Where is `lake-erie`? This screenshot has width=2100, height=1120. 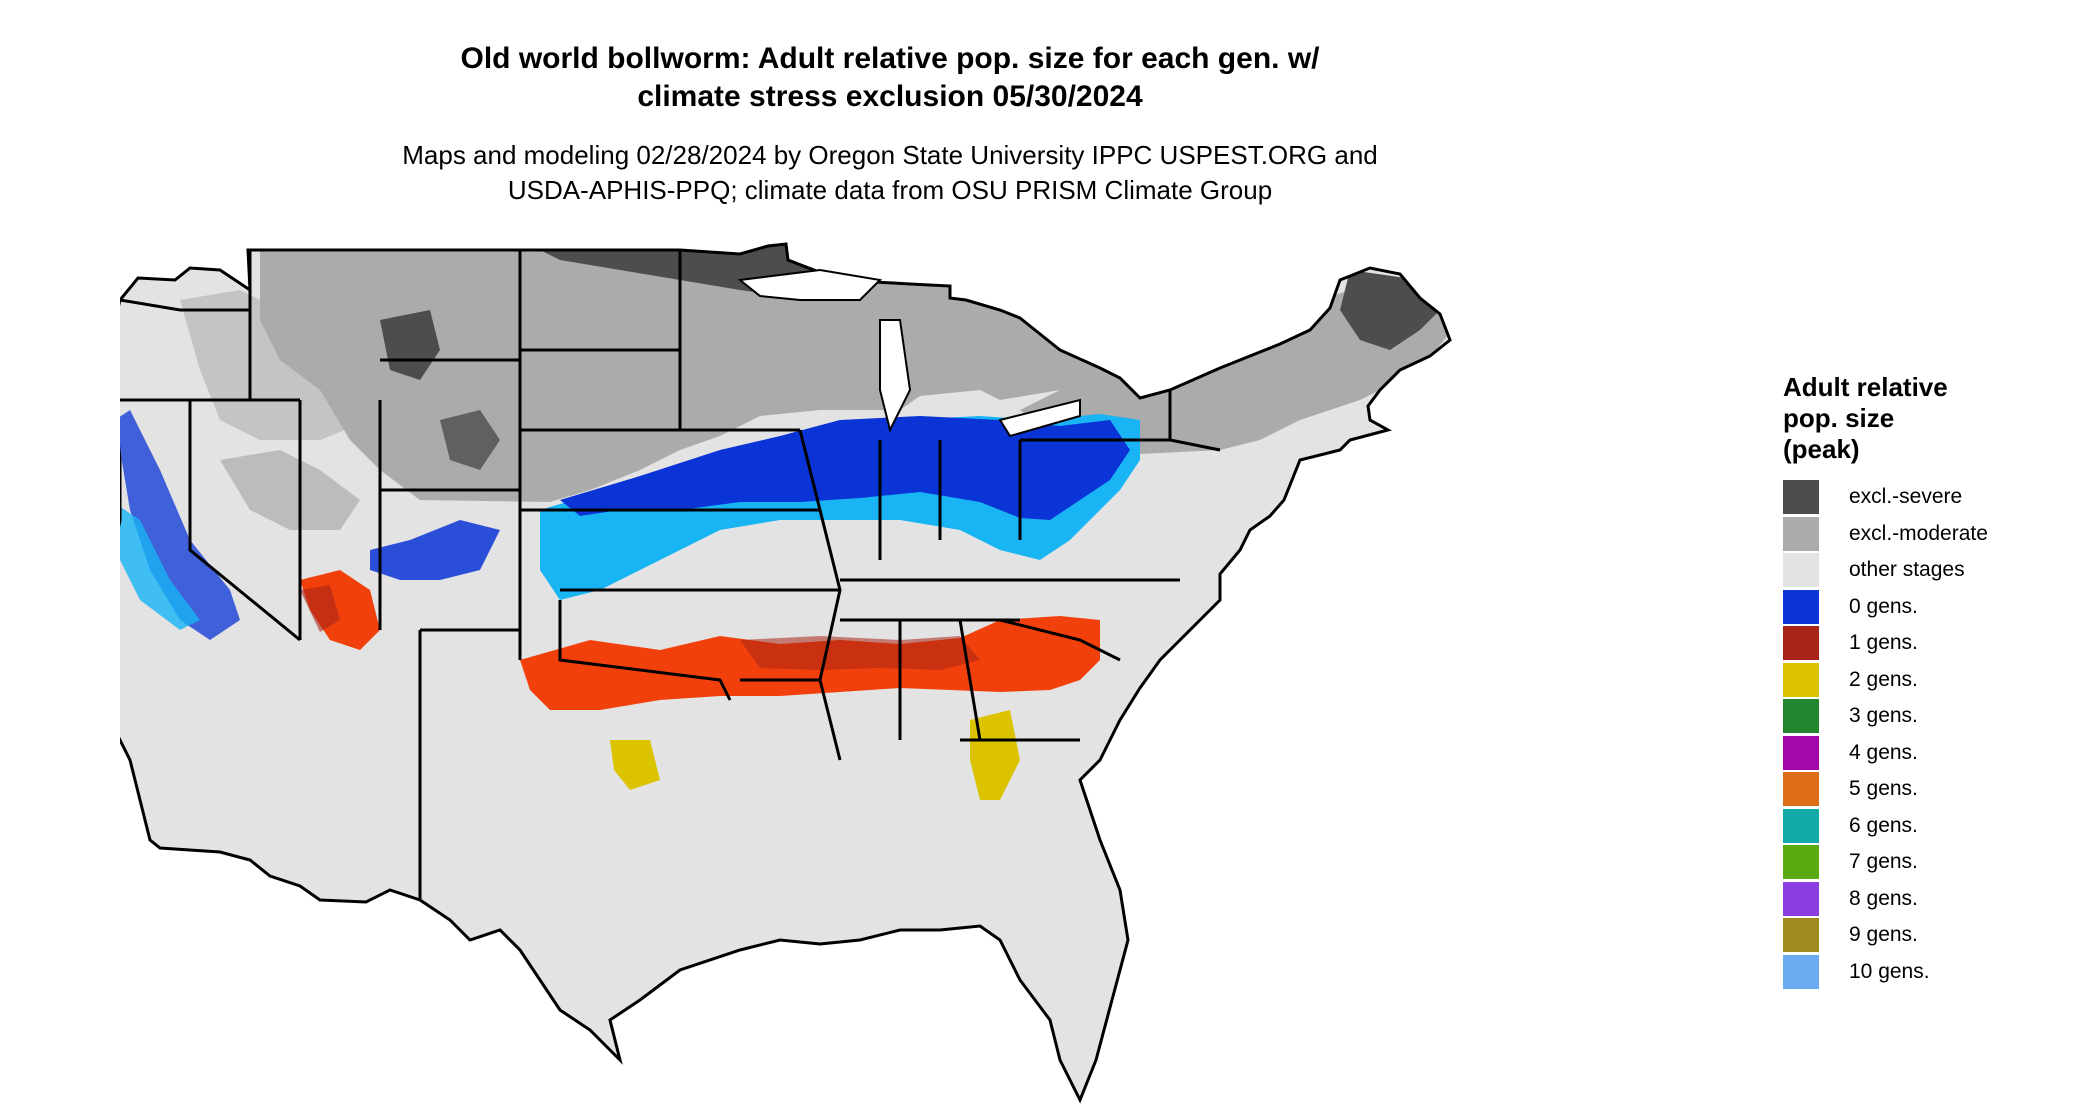 lake-erie is located at coordinates (1039, 418).